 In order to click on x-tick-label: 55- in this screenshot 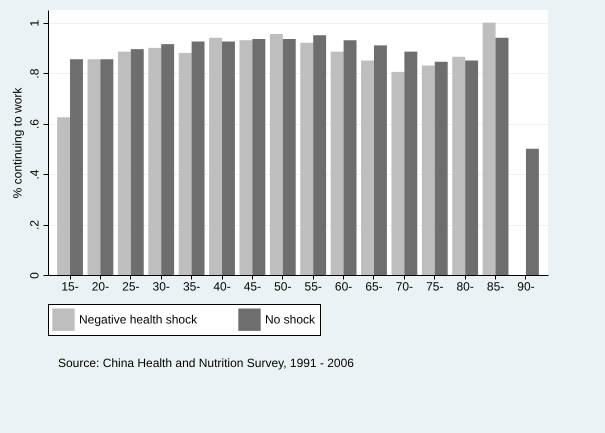, I will do `click(313, 287)`.